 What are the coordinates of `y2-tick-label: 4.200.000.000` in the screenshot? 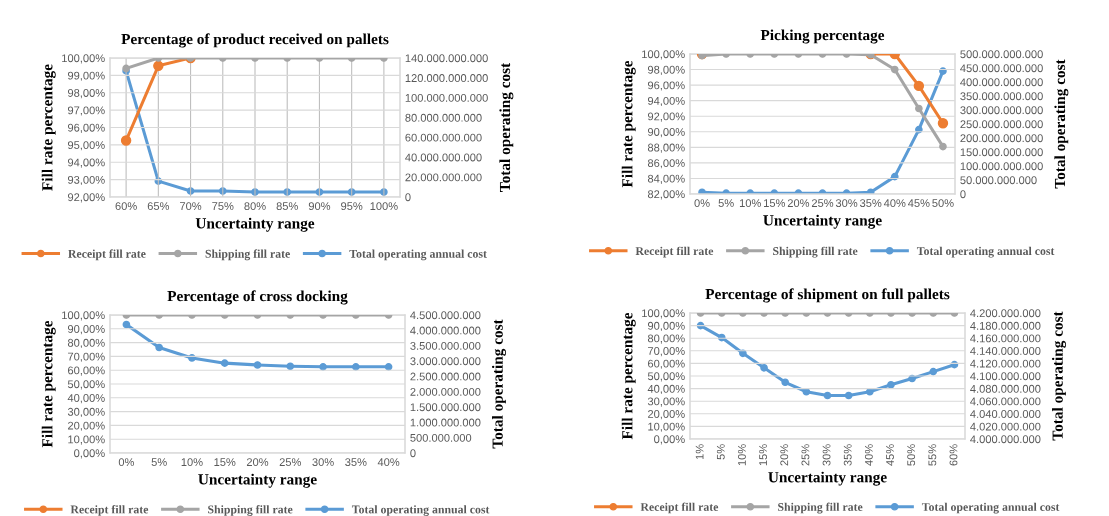 It's located at (1005, 313).